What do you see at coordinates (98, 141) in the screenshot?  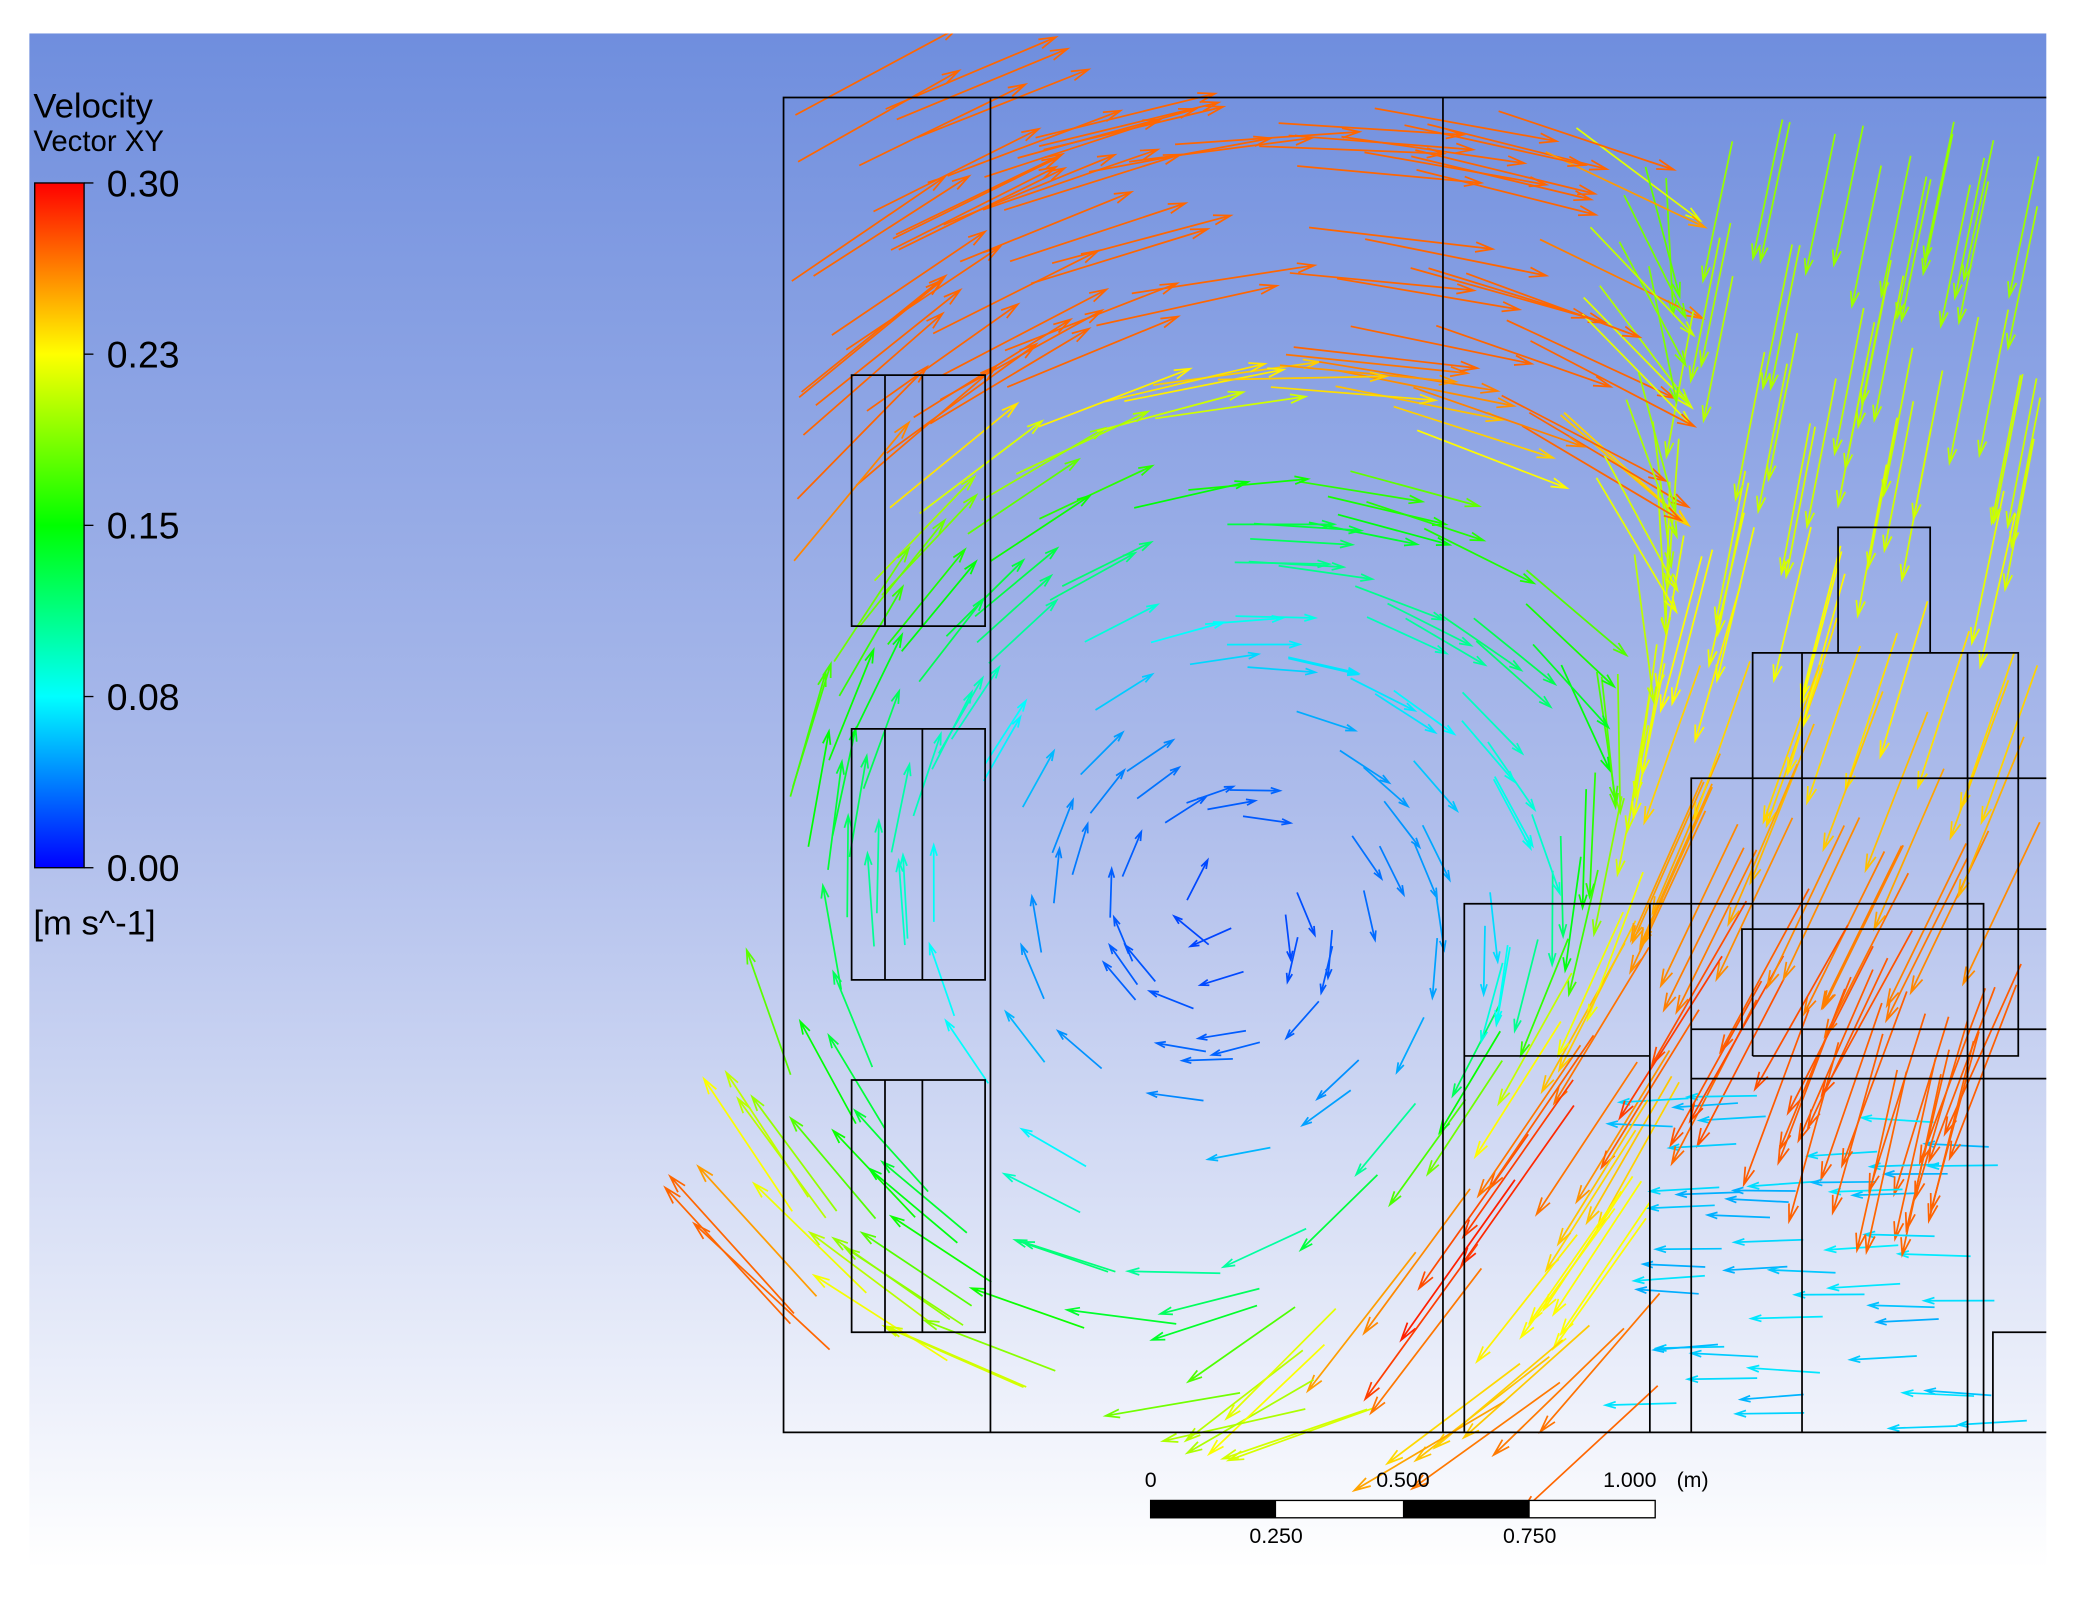 I see `legend-subtitle: Vector XY` at bounding box center [98, 141].